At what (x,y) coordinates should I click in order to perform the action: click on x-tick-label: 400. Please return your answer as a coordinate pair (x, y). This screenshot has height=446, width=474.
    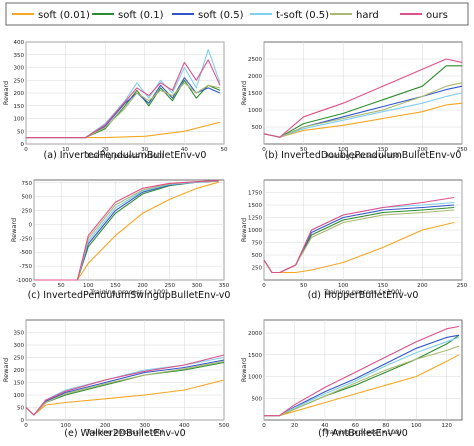
    Looking at the image, I should click on (184, 426).